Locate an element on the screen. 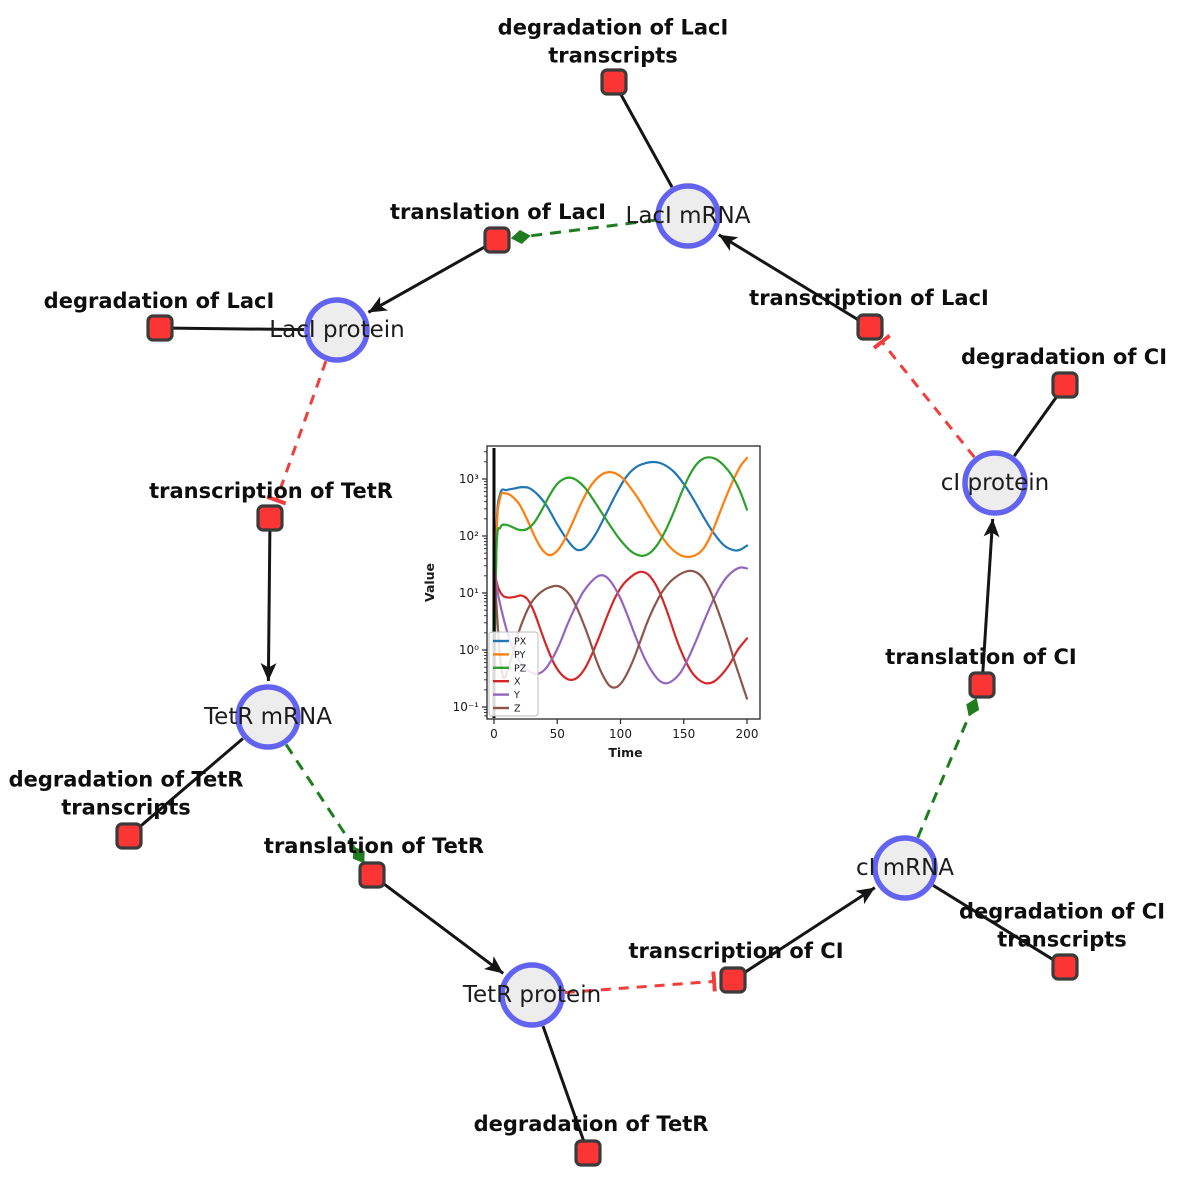  edge-reactant-lacI_protein-to-r_deg_lacI is located at coordinates (238, 329).